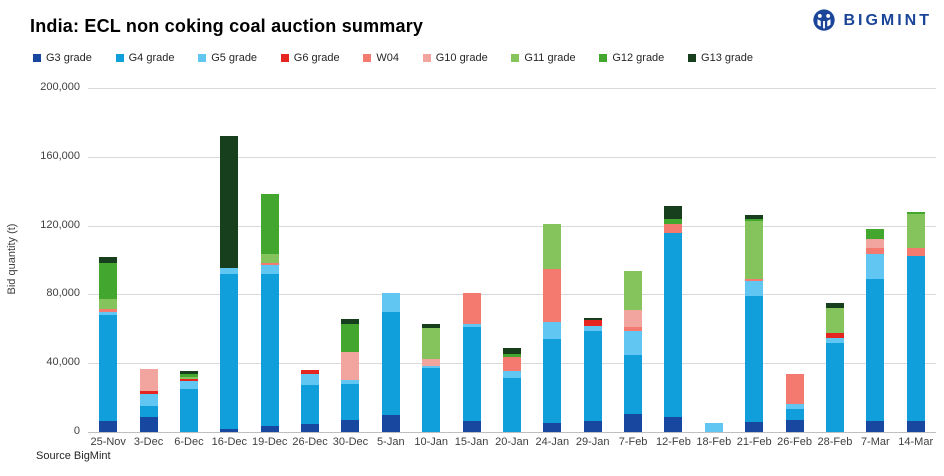 Image resolution: width=944 pixels, height=476 pixels. Describe the element at coordinates (673, 442) in the screenshot. I see `x-tick-label: 12-Feb` at that location.